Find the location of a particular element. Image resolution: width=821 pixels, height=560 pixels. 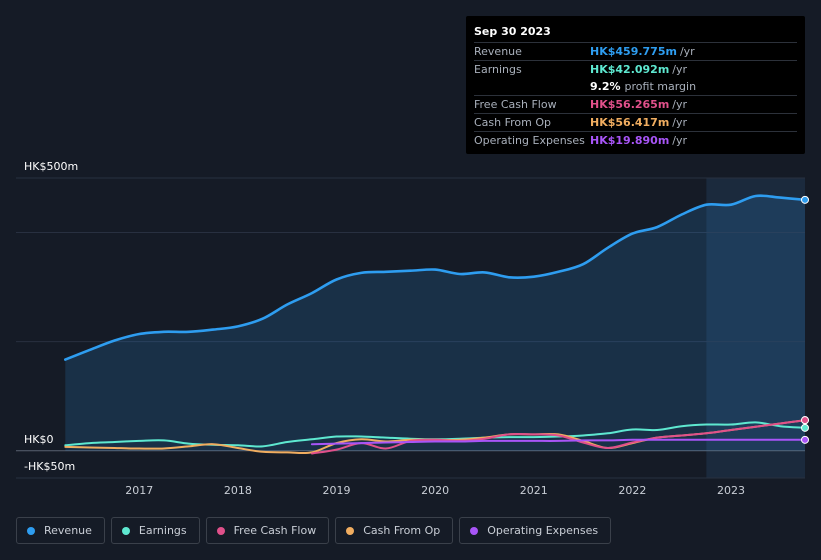

tooltip-value: HK$459.775m is located at coordinates (633, 51).